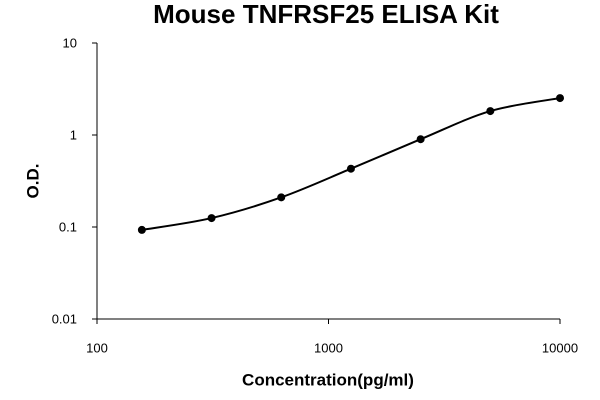  Describe the element at coordinates (68, 226) in the screenshot. I see `y-tick-label: 0.1` at that location.